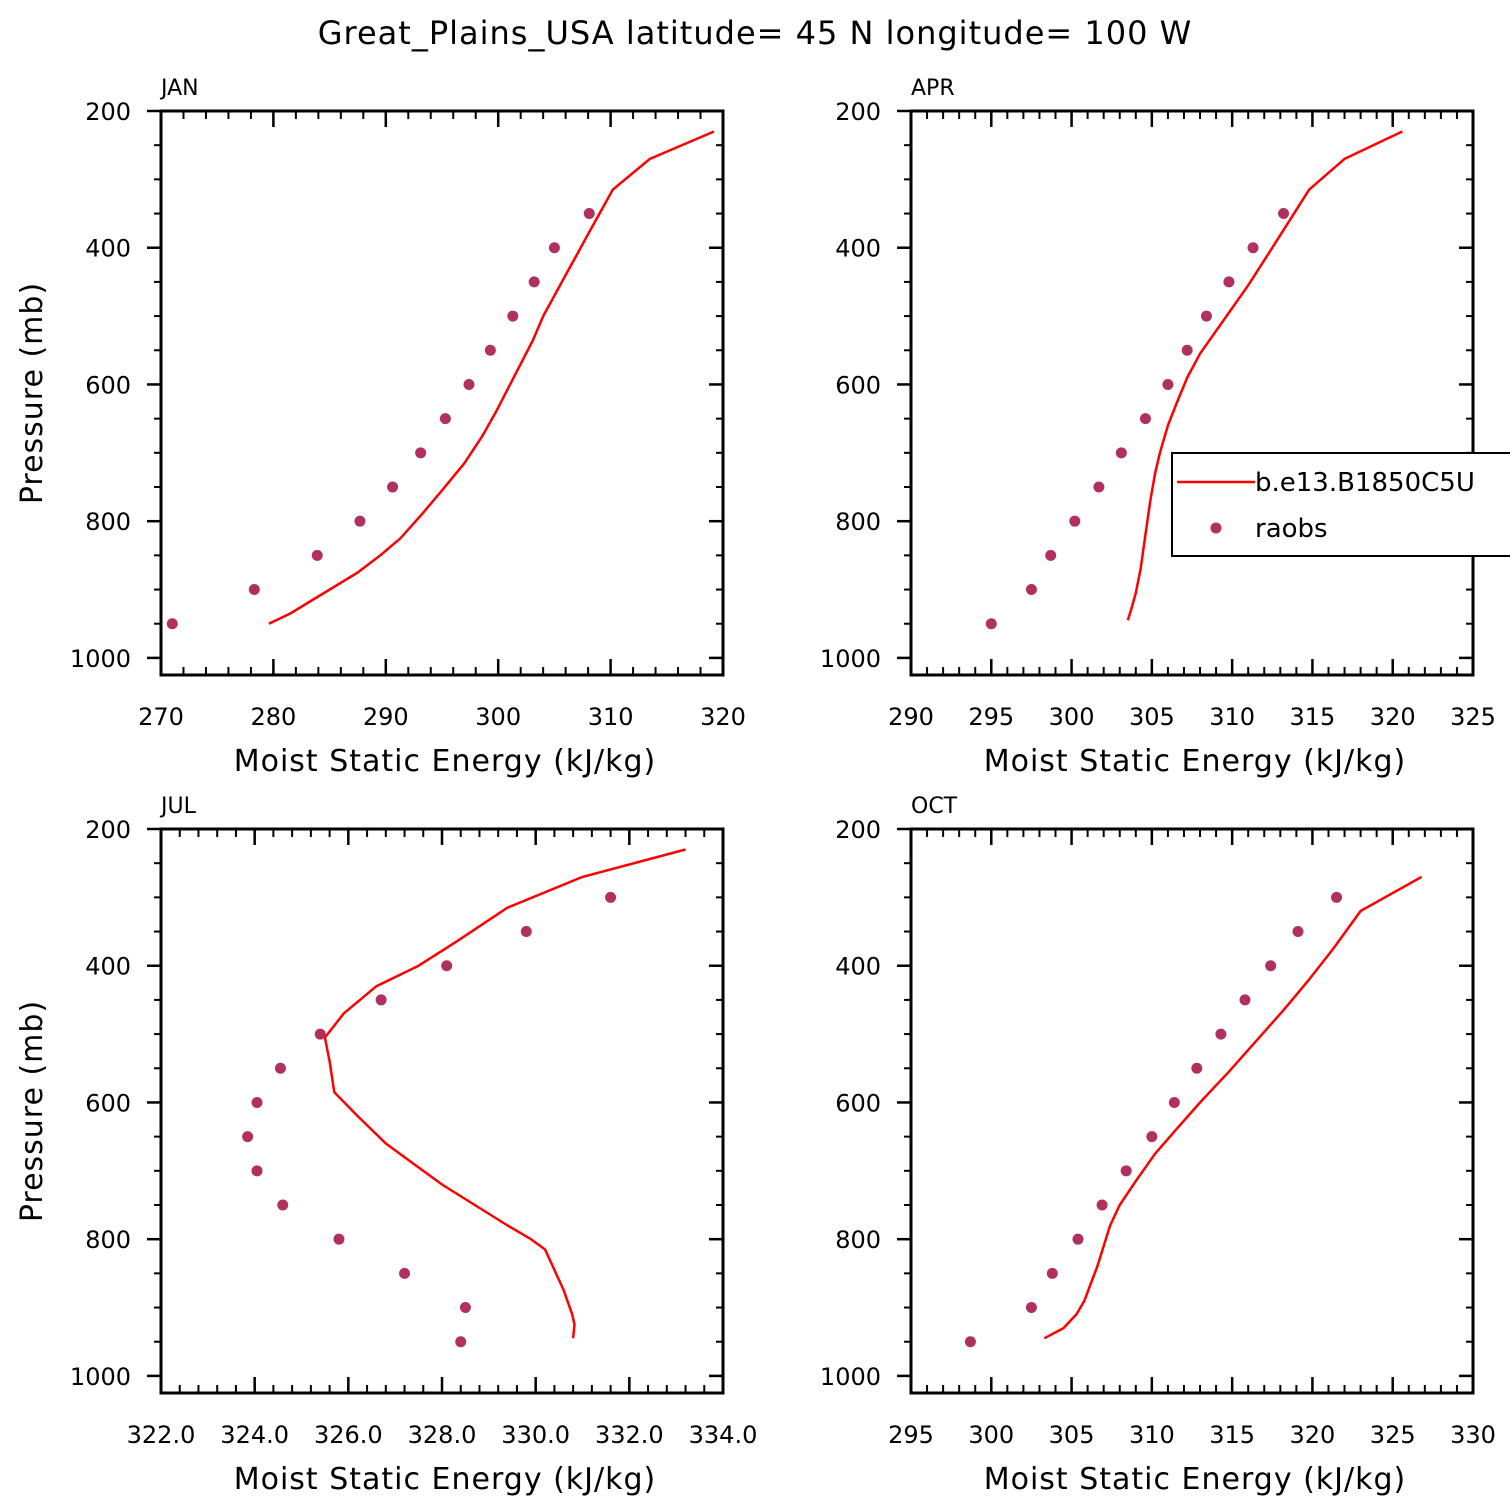 This screenshot has height=1510, width=1510. What do you see at coordinates (254, 1435) in the screenshot?
I see `x-tick-label: 324.0` at bounding box center [254, 1435].